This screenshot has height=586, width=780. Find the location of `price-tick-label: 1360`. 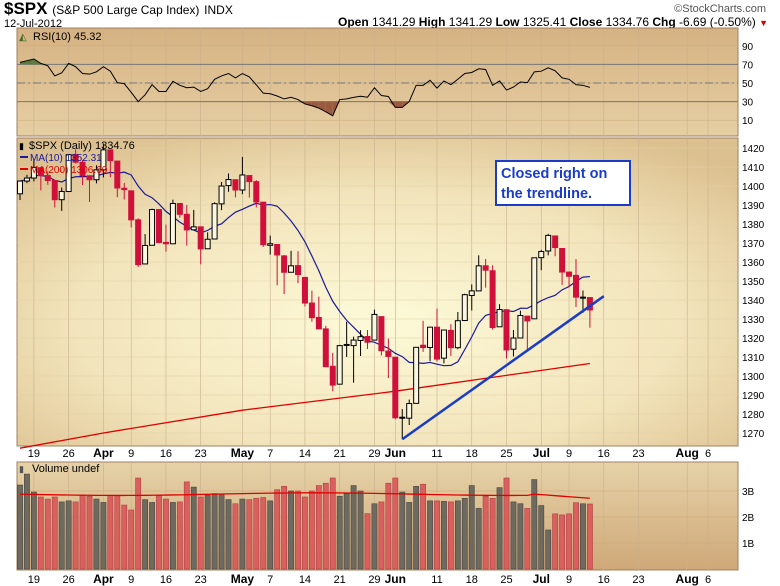

price-tick-label: 1360 is located at coordinates (753, 263).